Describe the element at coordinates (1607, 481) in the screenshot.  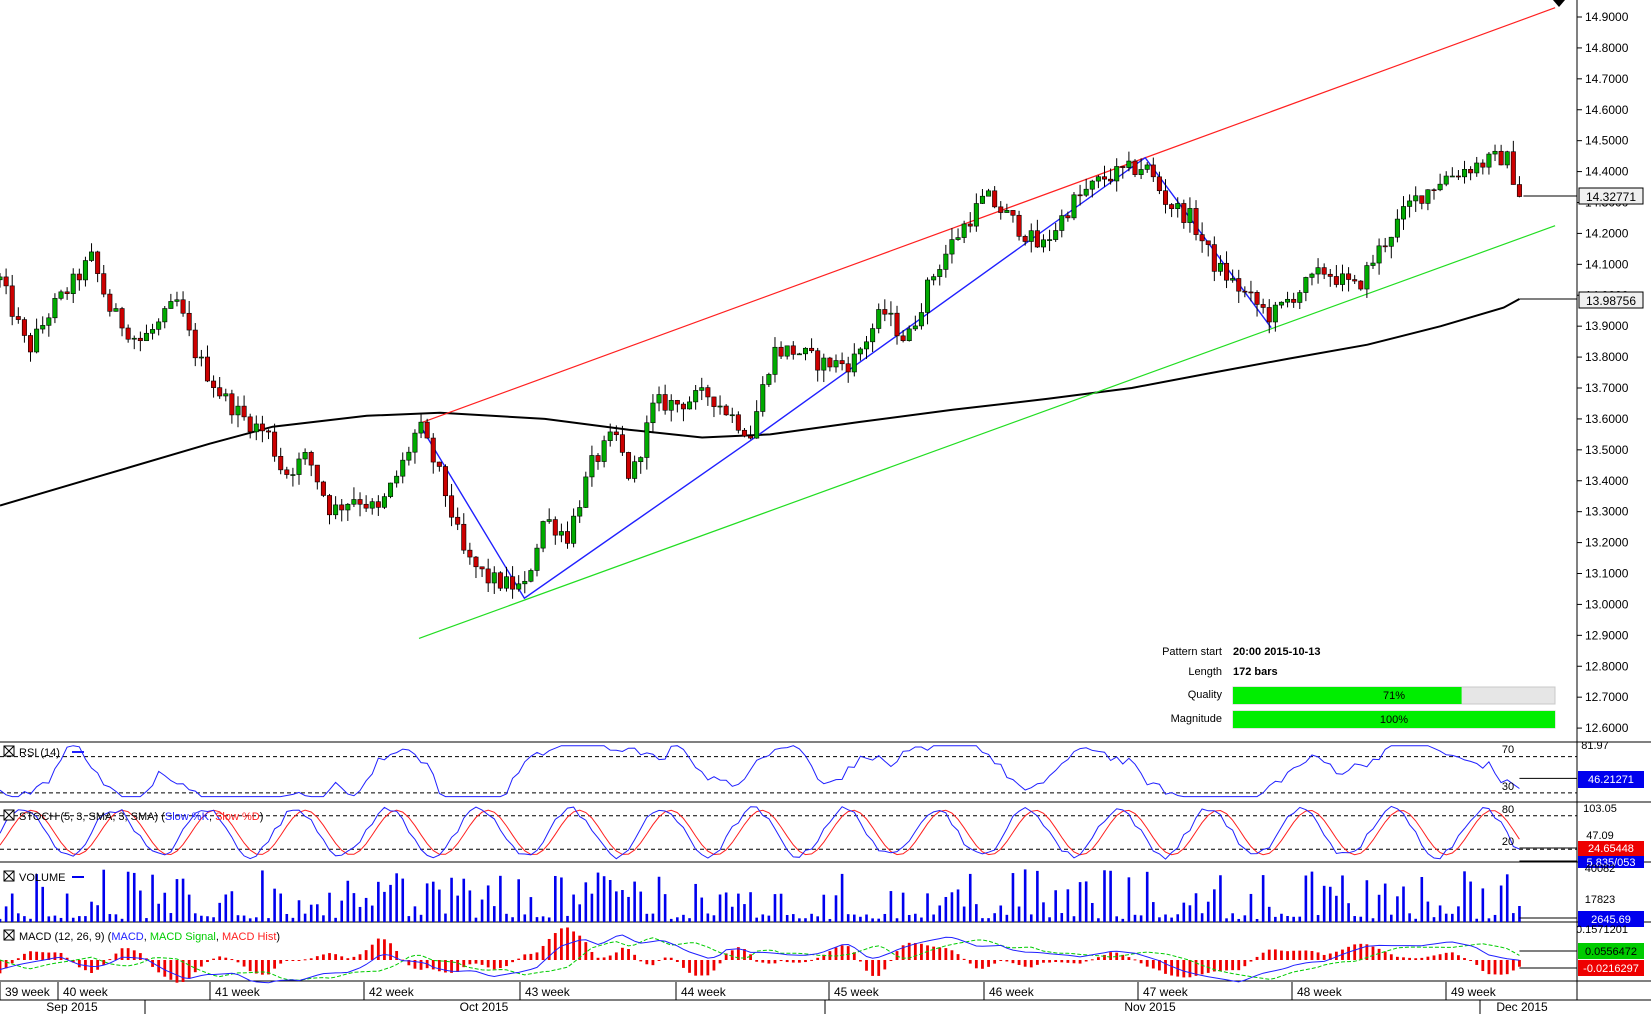
I see `price-tick-label: 13.4000` at that location.